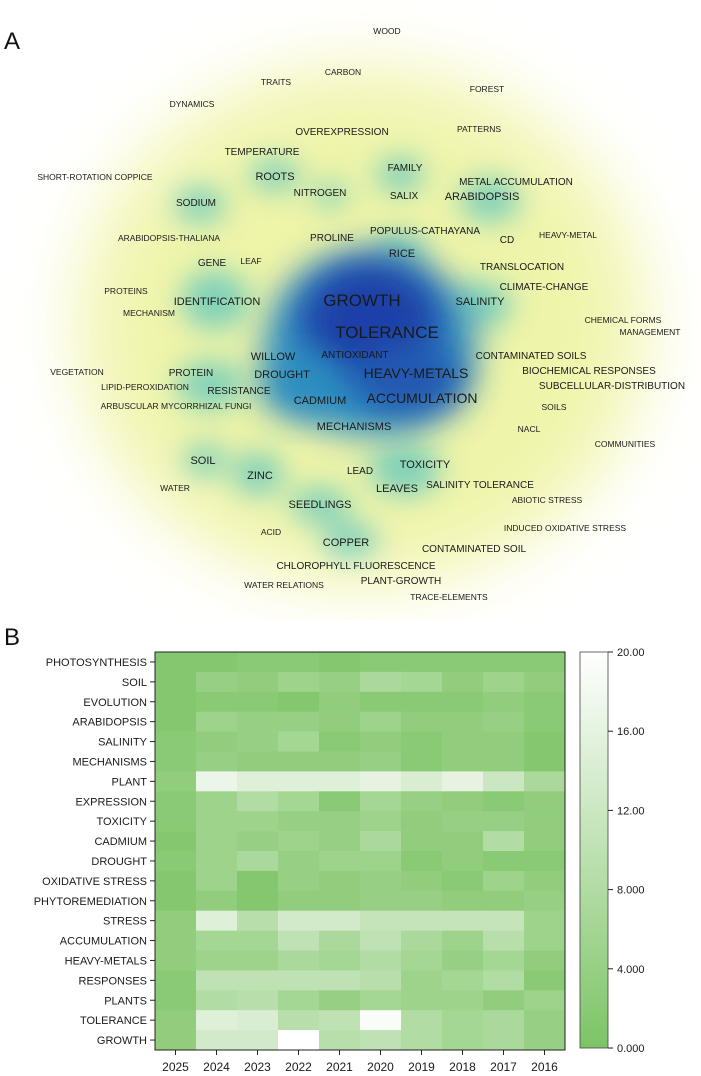 This screenshot has height=1076, width=701. Describe the element at coordinates (130, 782) in the screenshot. I see `heatmap-row-label: PLANT` at that location.